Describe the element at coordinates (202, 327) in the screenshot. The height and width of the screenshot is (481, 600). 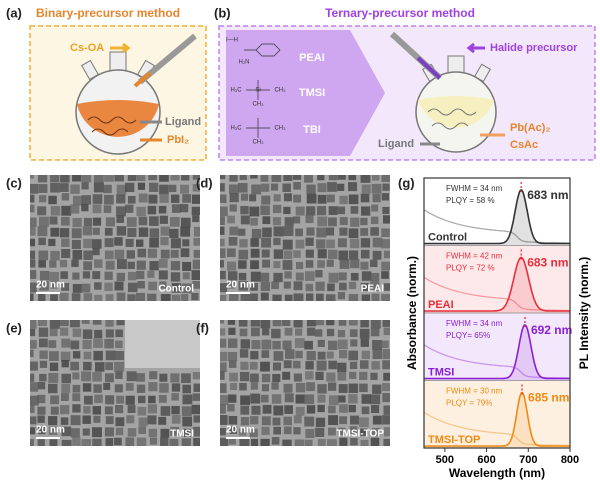
I see `panel-label: (f)` at that location.